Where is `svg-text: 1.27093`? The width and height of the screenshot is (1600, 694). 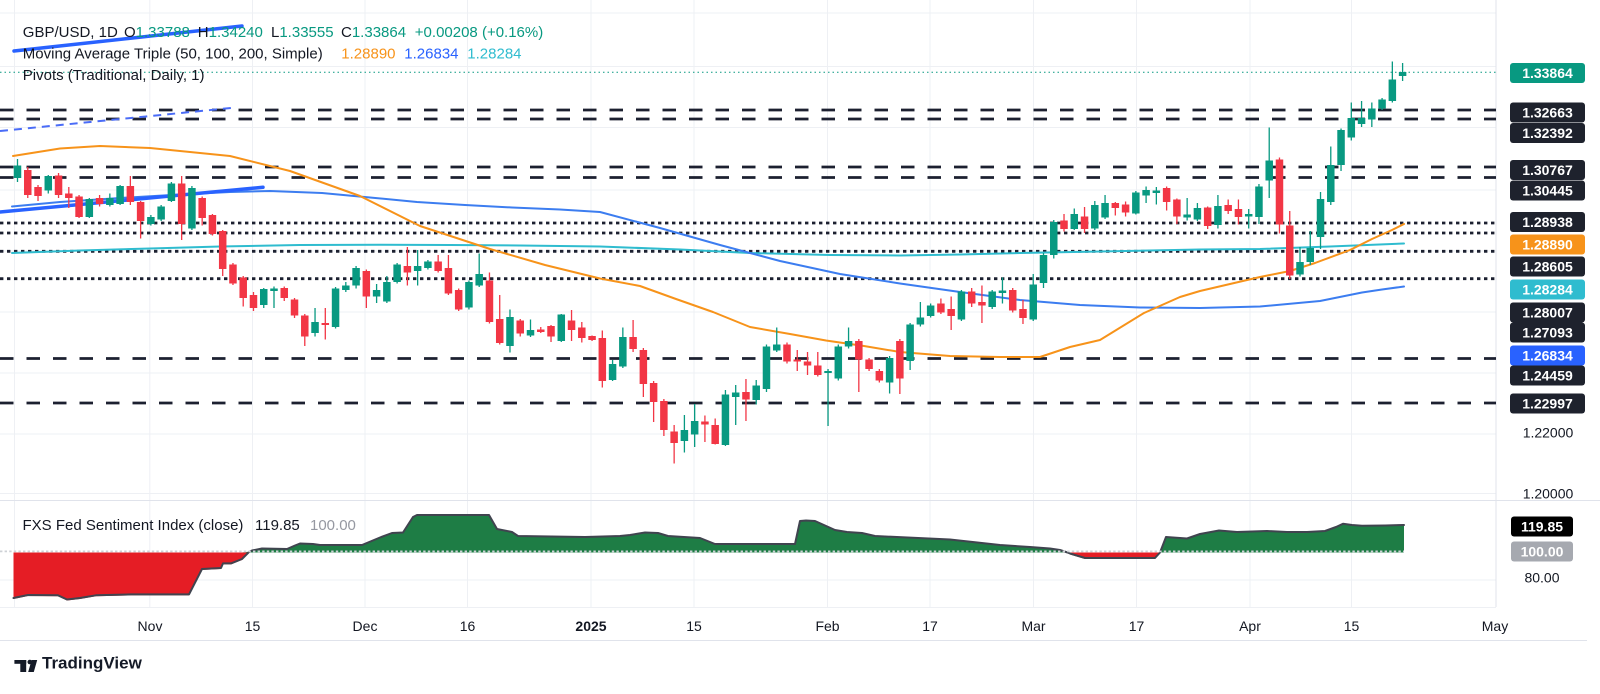
svg-text: 1.27093 is located at coordinates (1547, 333).